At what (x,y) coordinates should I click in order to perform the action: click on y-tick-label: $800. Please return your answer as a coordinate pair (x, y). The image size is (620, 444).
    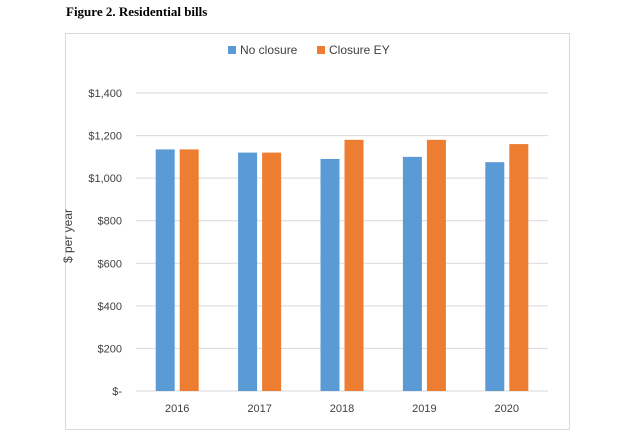
    Looking at the image, I should click on (110, 222).